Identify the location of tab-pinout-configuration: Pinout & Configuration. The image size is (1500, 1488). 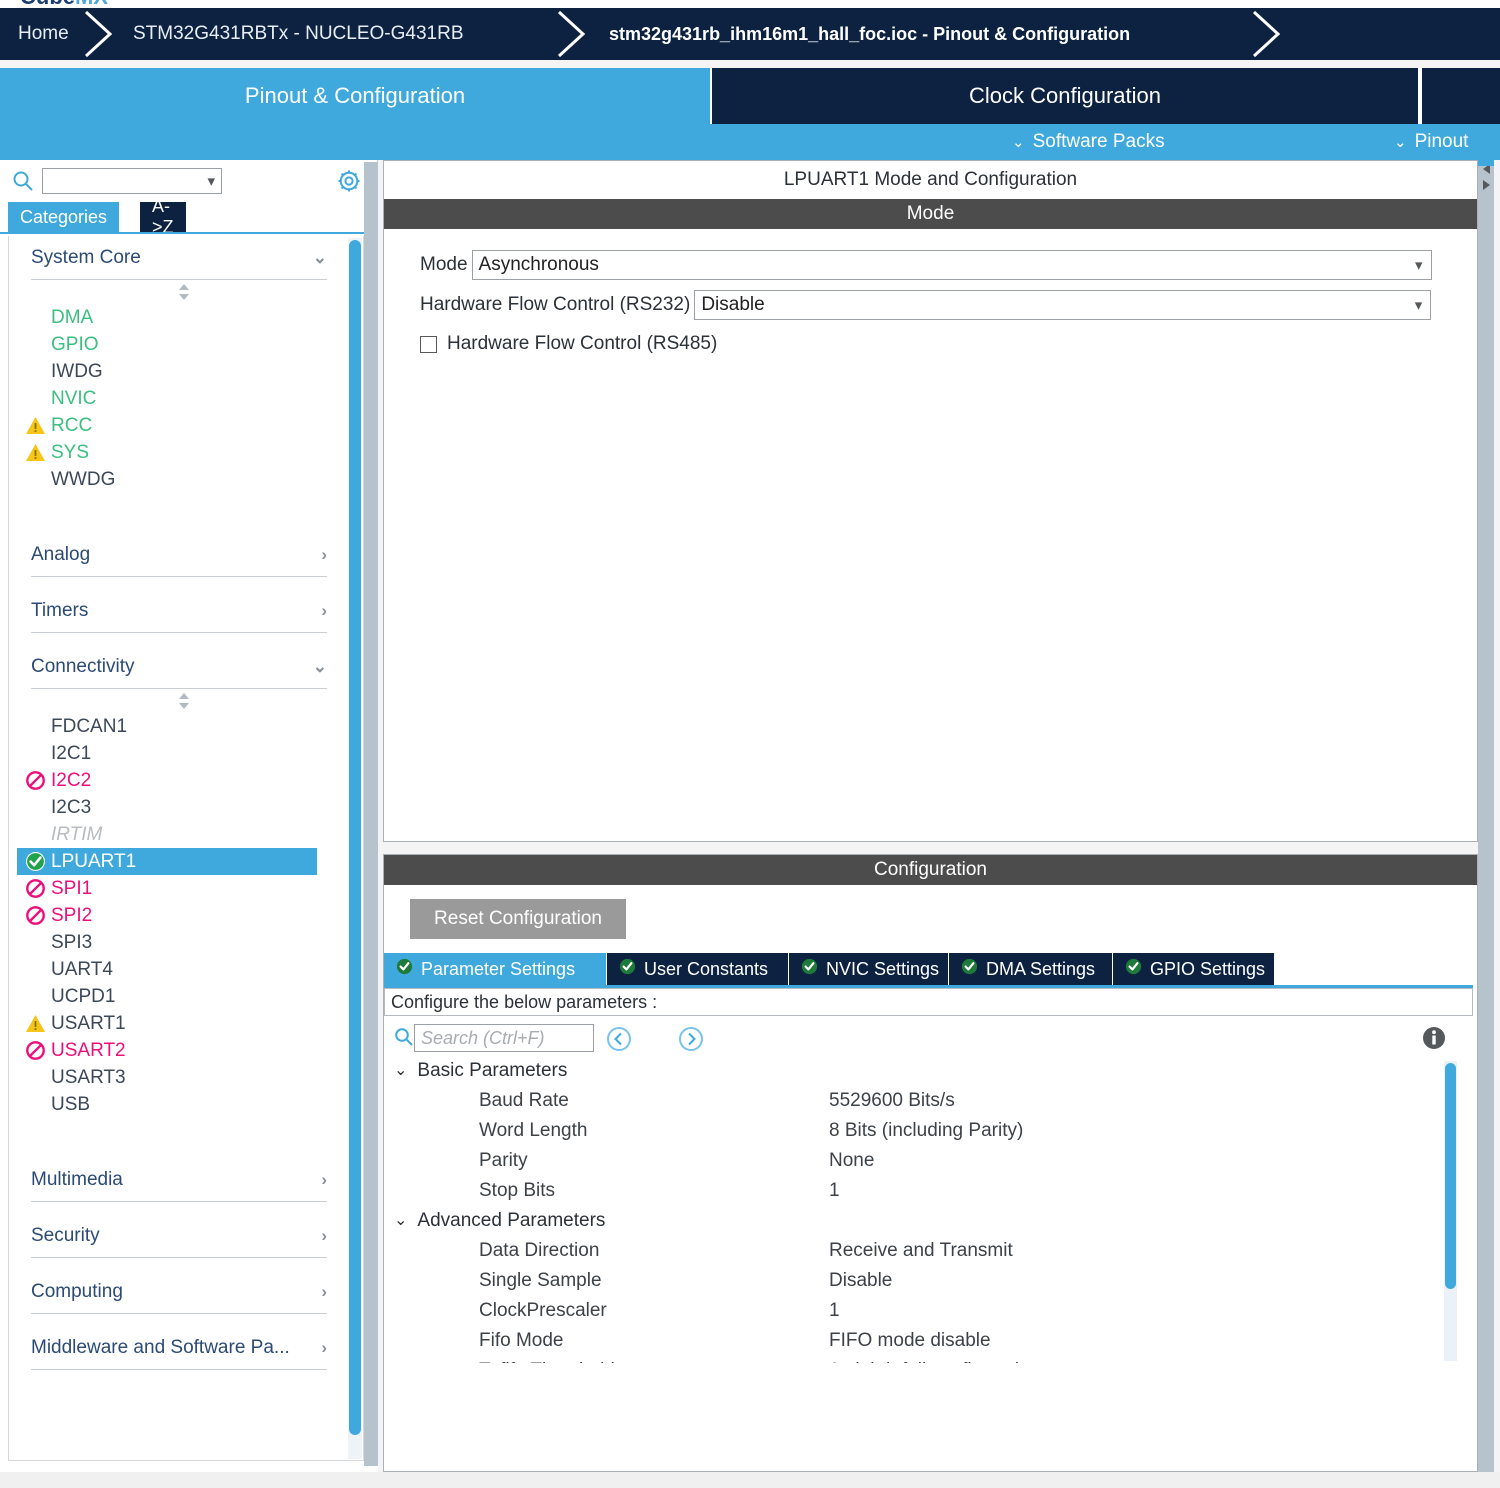
(355, 96).